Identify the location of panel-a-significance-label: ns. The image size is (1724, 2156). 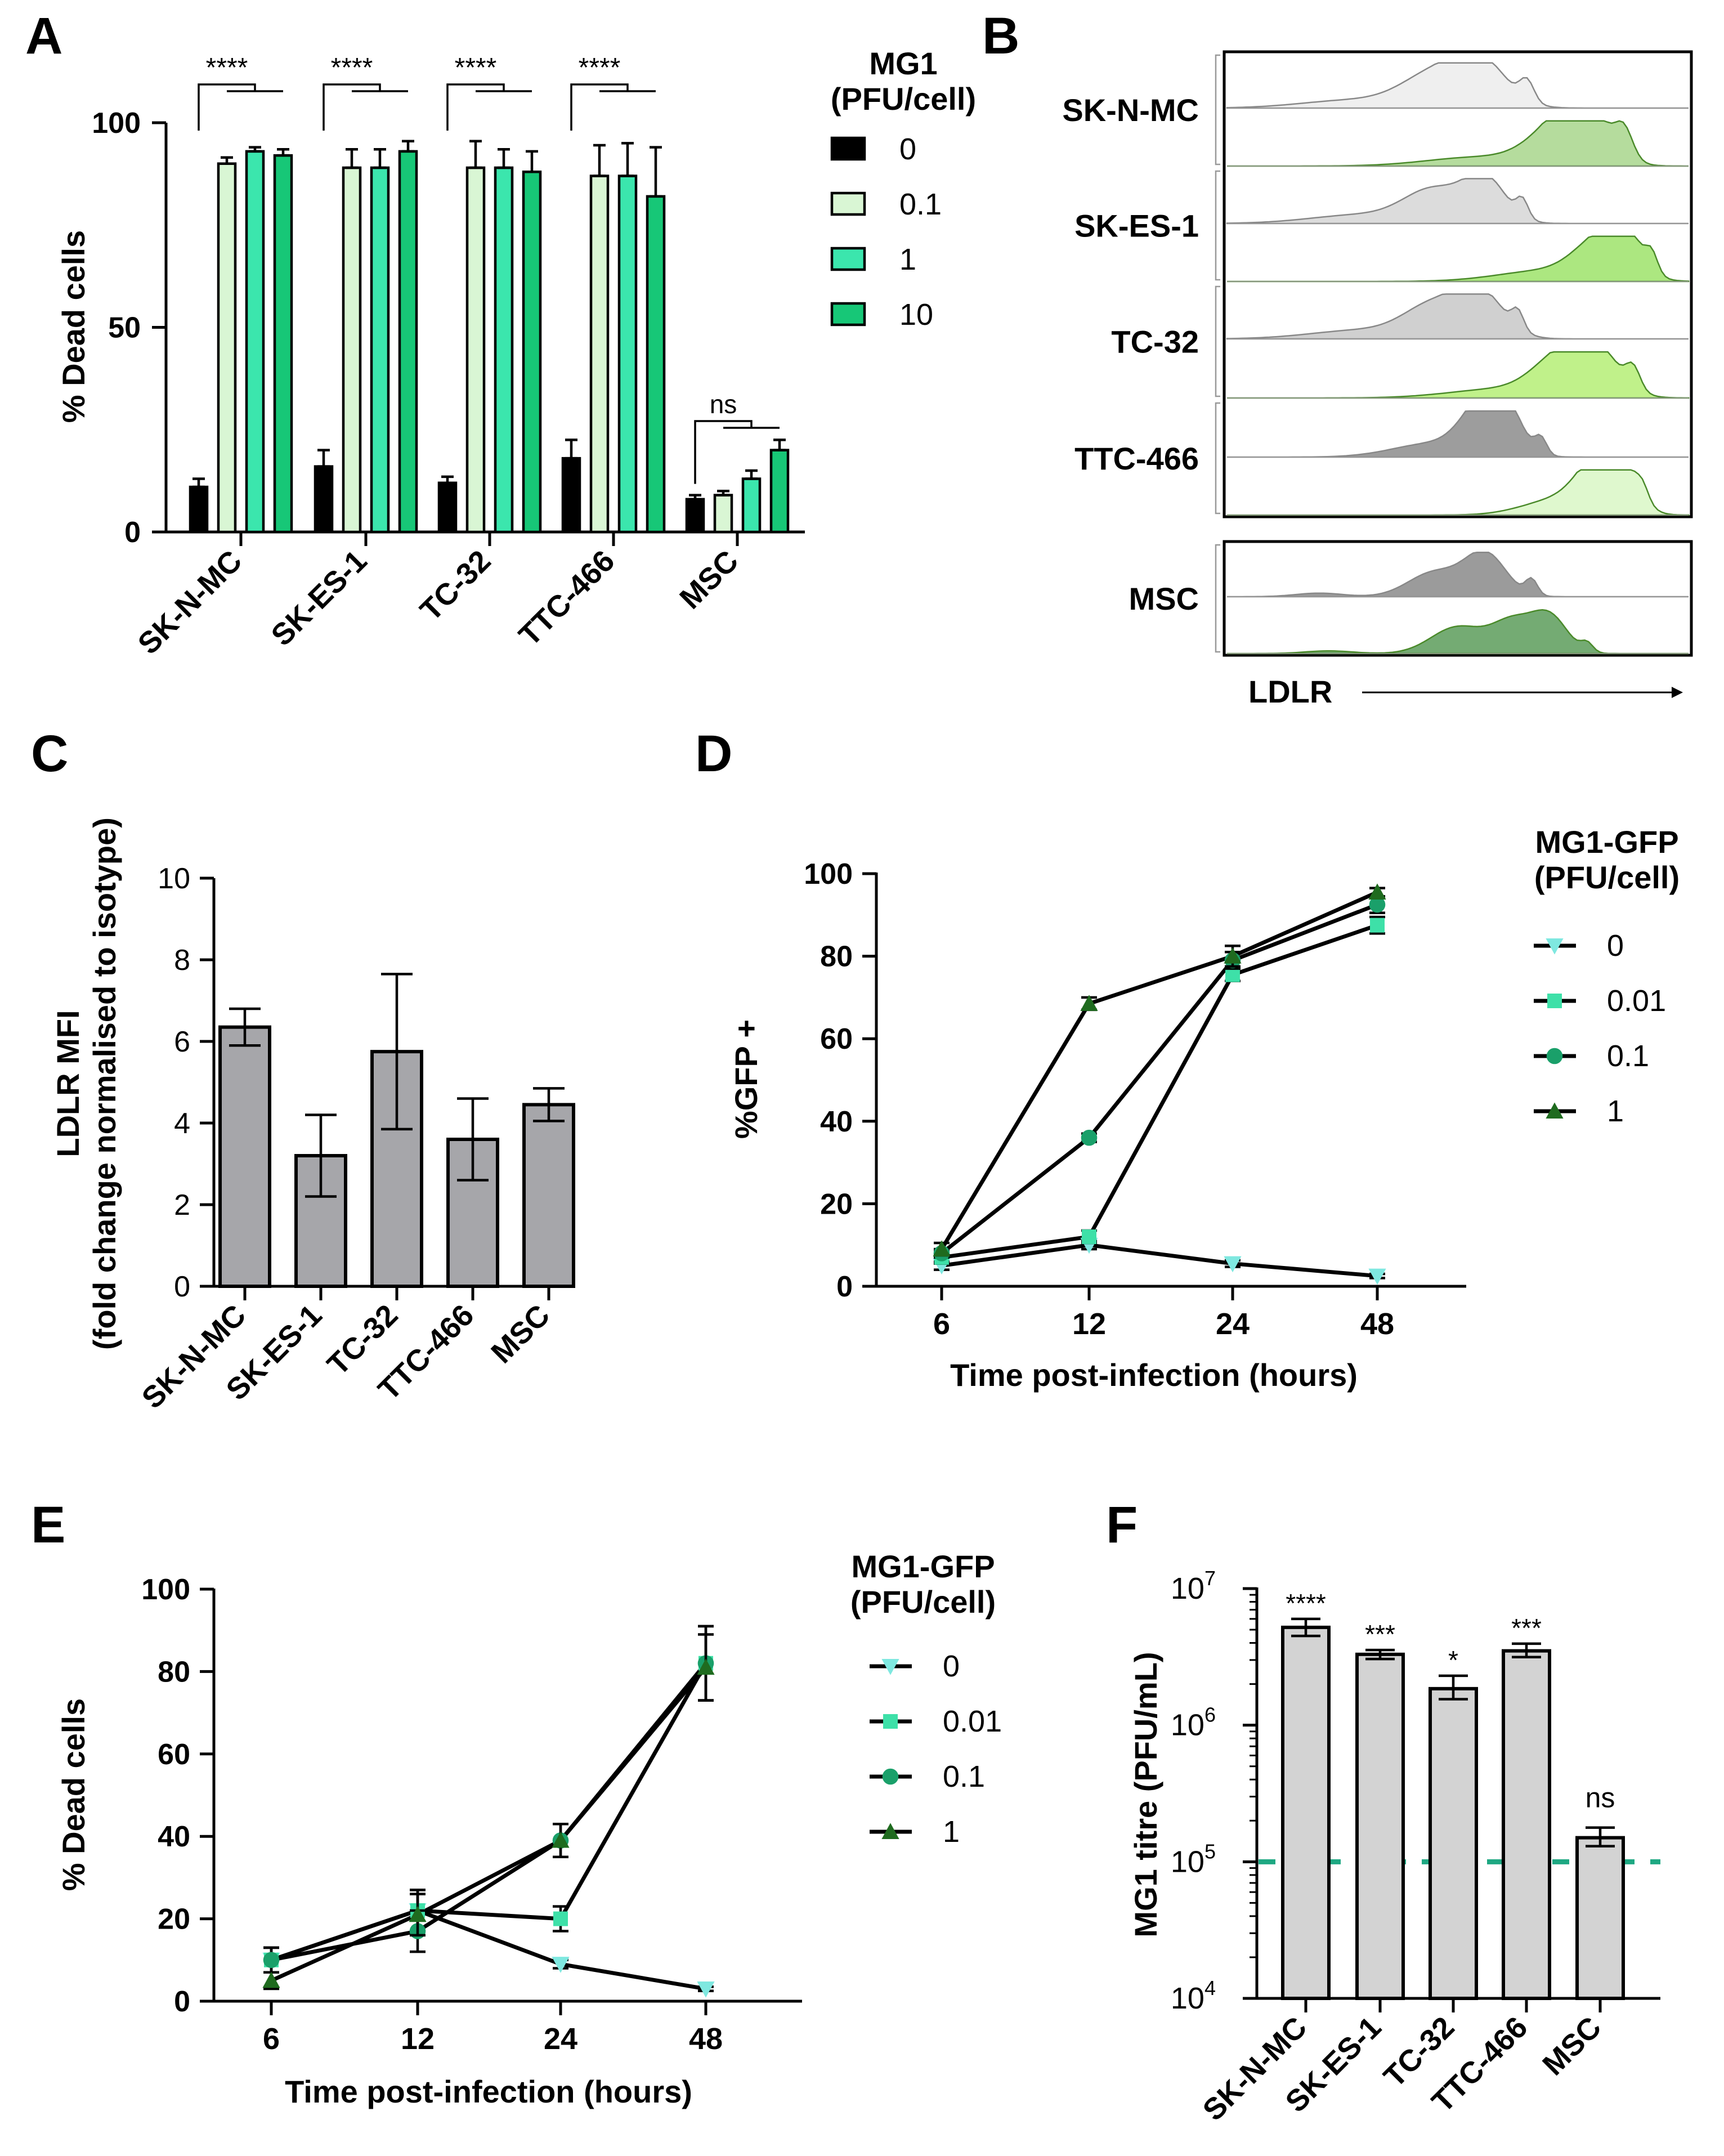
(724, 404).